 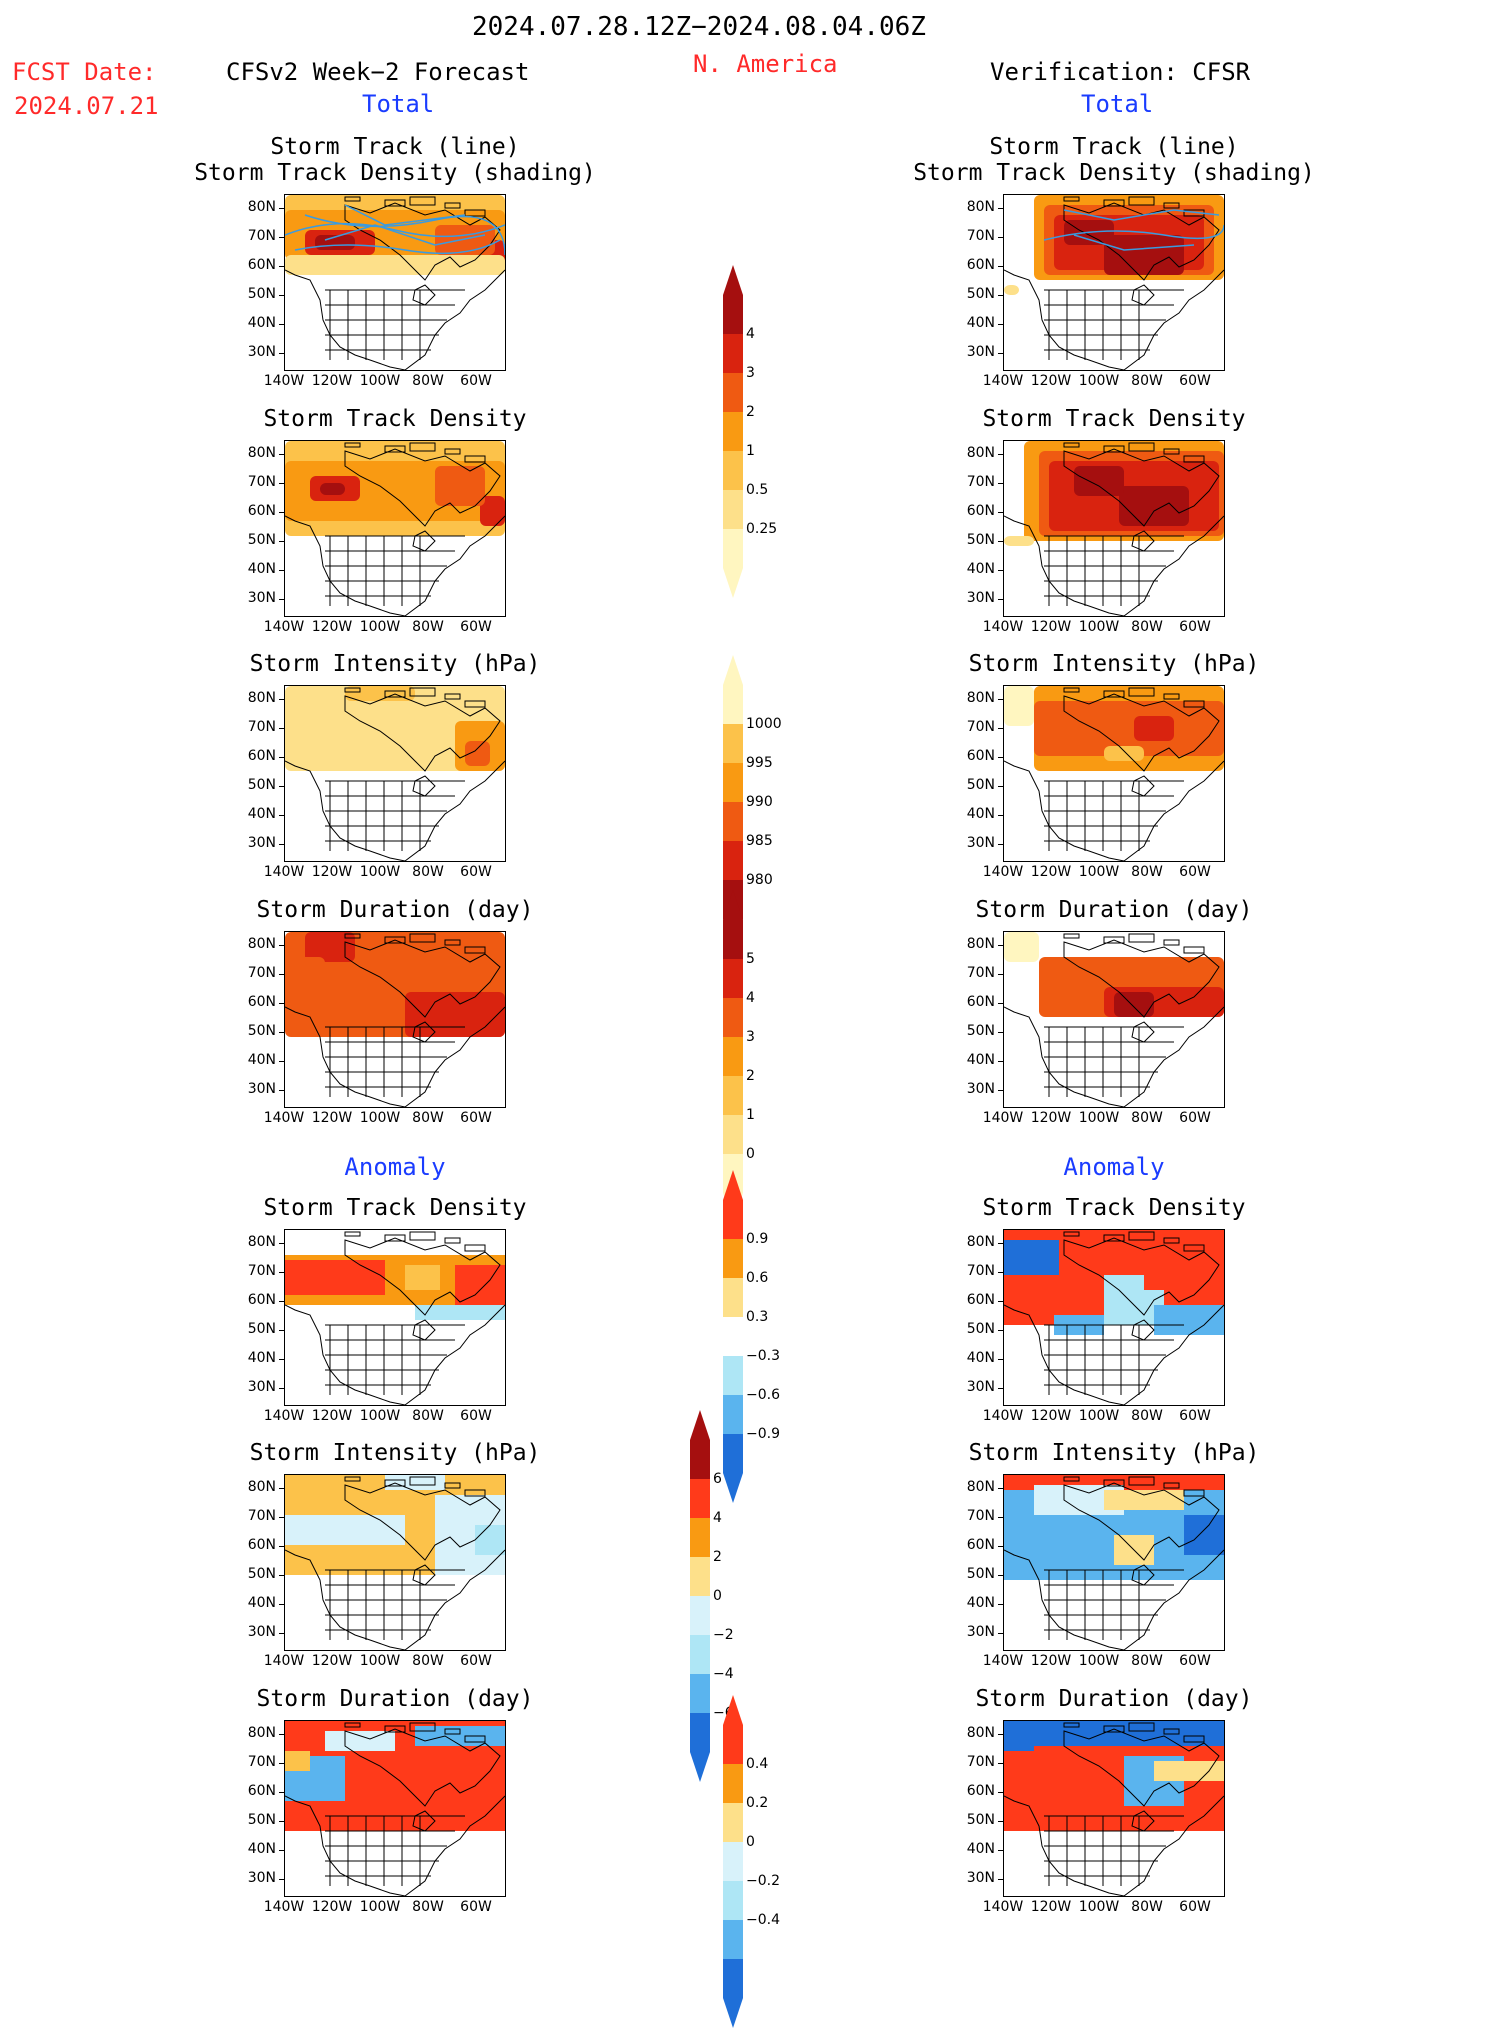 I want to click on fcst-date-label: FCST Date:, so click(x=84, y=72).